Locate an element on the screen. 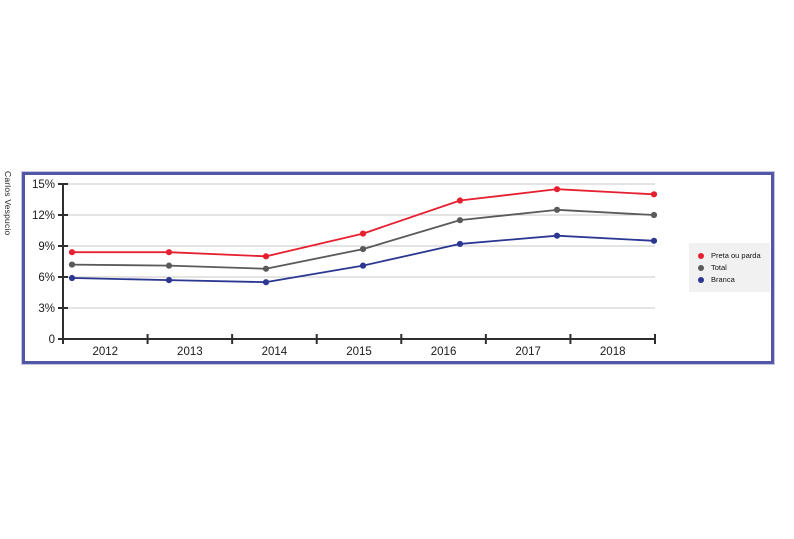 This screenshot has height=539, width=794. legend-item-total: Total is located at coordinates (734, 267).